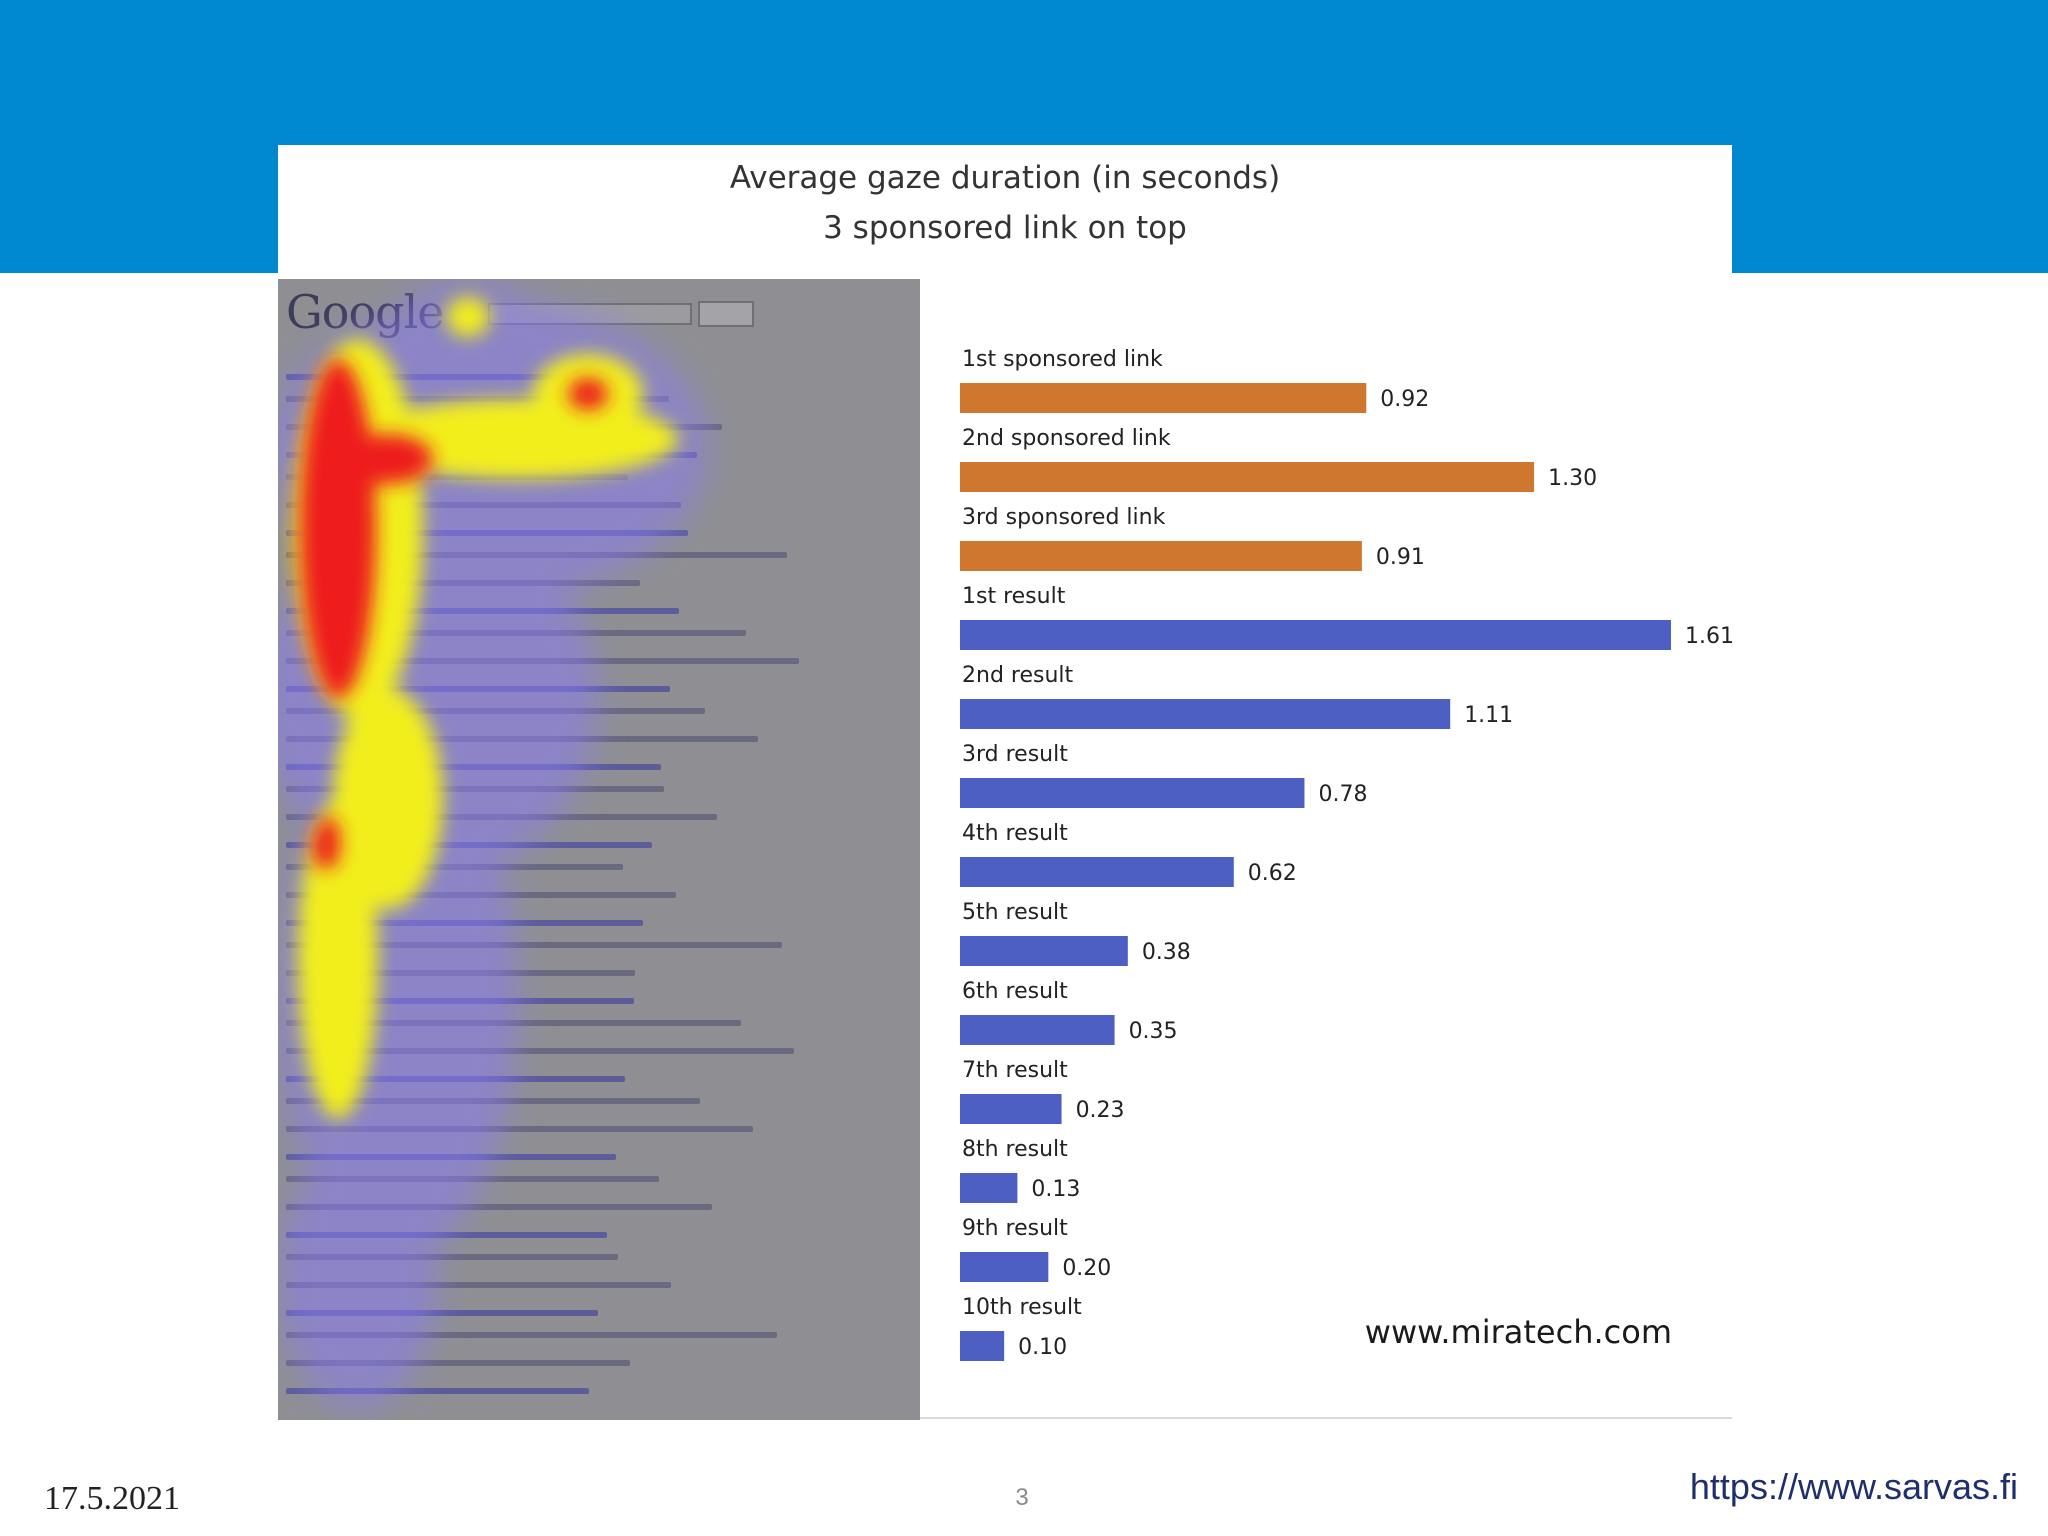 Image resolution: width=2048 pixels, height=1536 pixels. Describe the element at coordinates (1022, 1497) in the screenshot. I see `slide-page-number: 3` at that location.